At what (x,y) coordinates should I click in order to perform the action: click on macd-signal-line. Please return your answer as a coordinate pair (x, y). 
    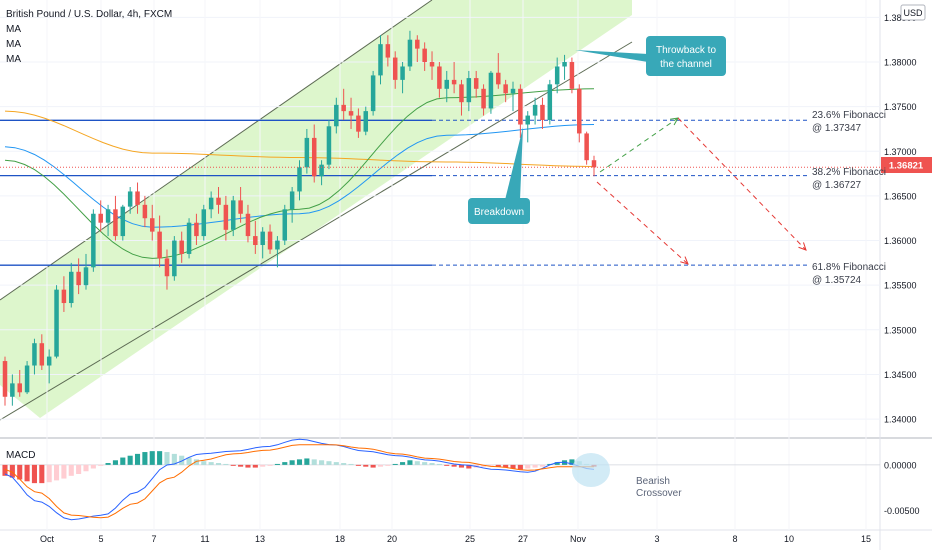
    Looking at the image, I should click on (299, 481).